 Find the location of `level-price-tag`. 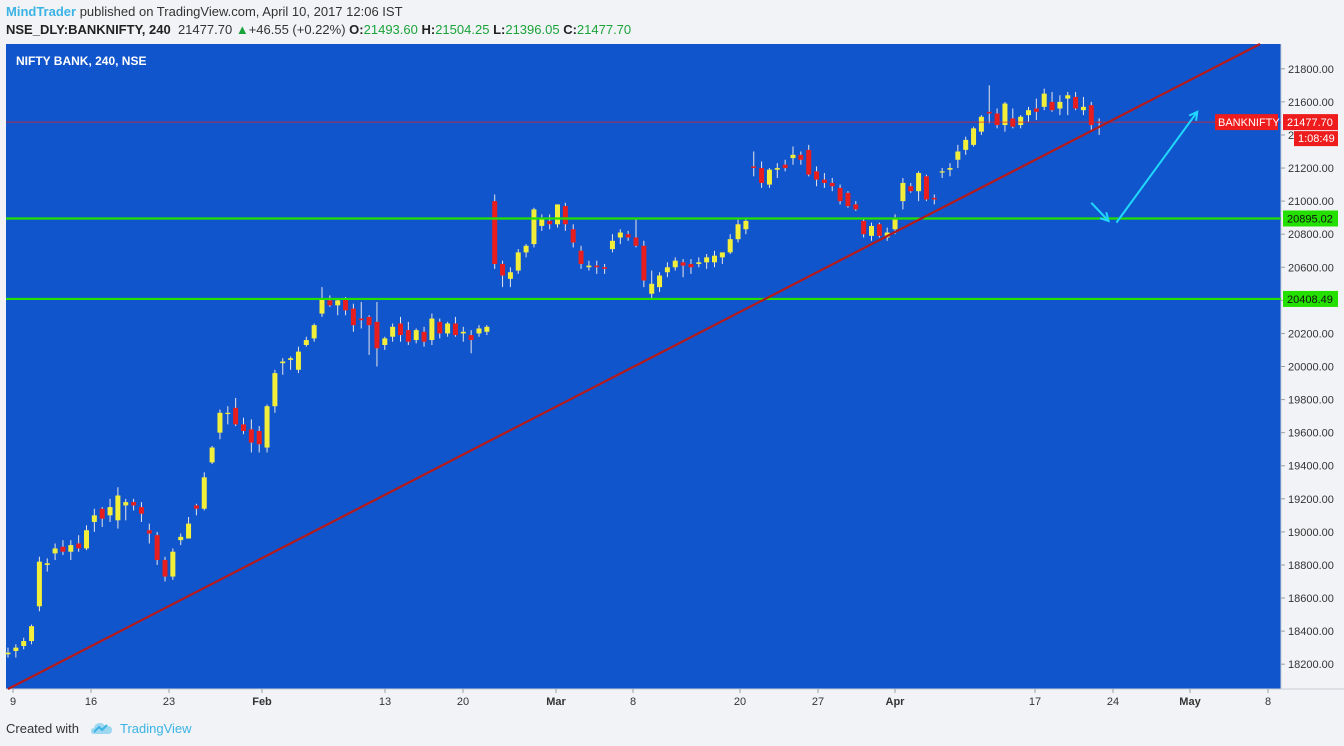

level-price-tag is located at coordinates (1310, 298).